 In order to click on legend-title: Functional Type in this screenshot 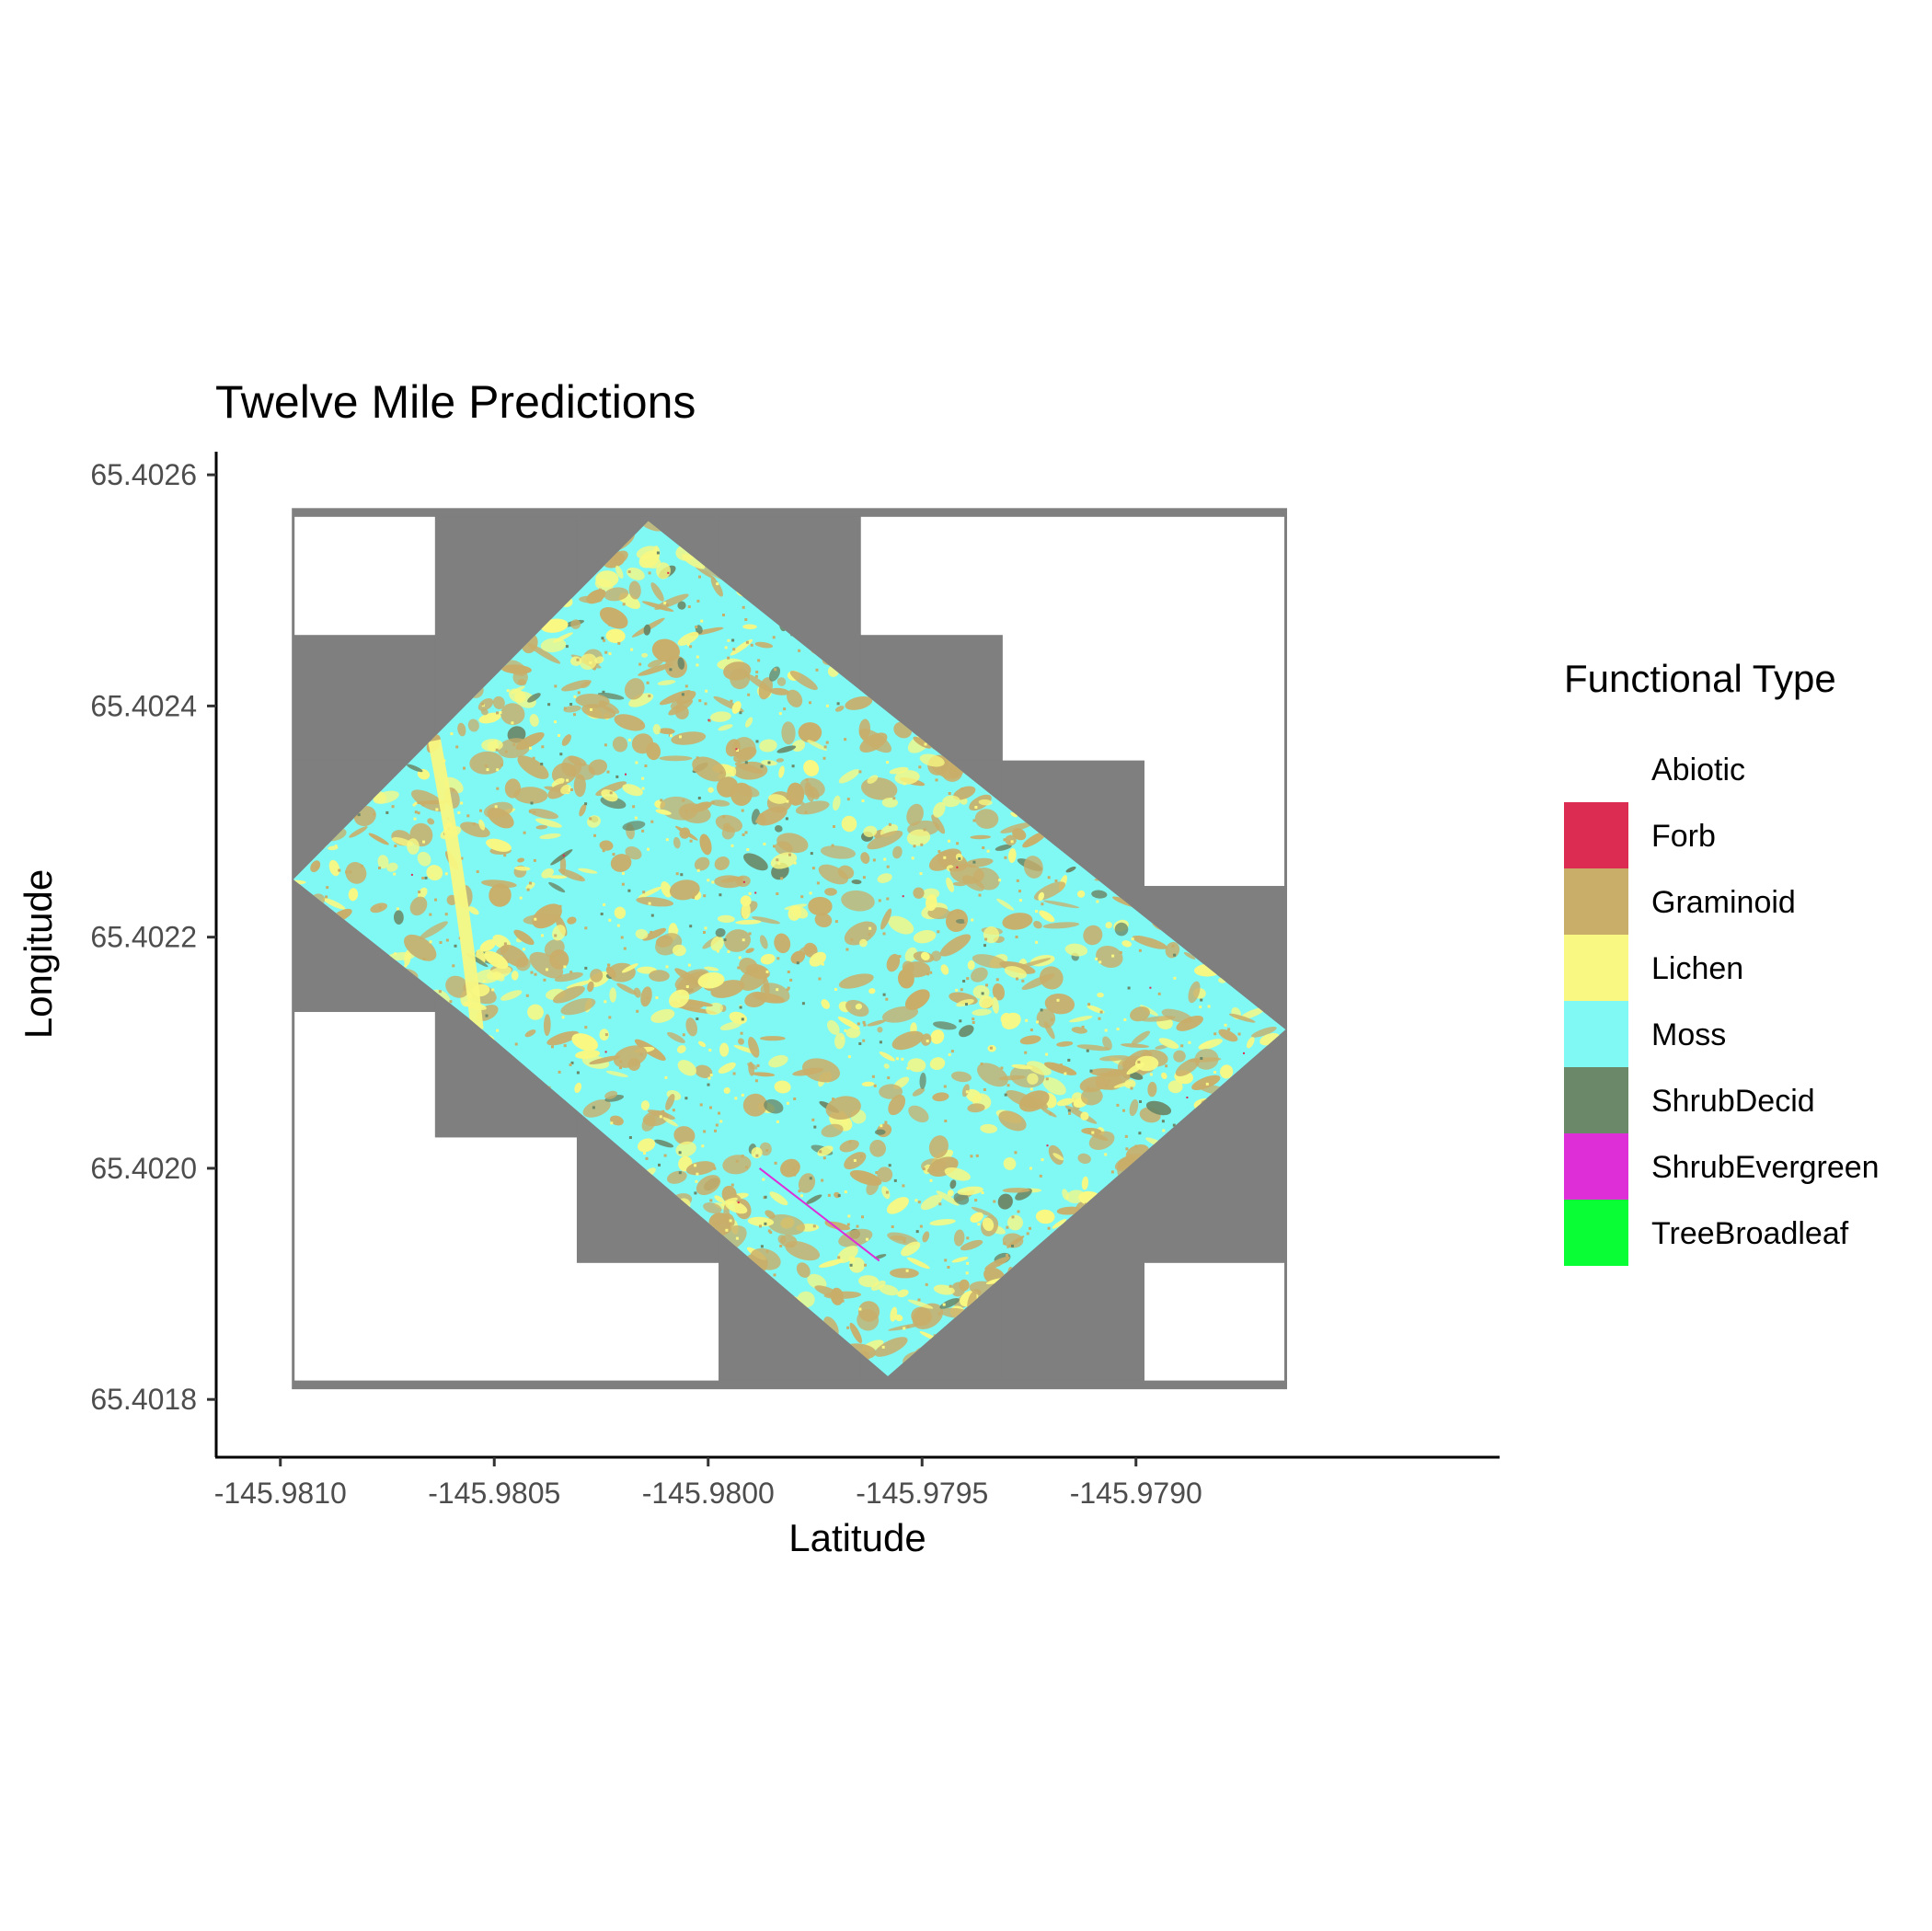, I will do `click(1700, 678)`.